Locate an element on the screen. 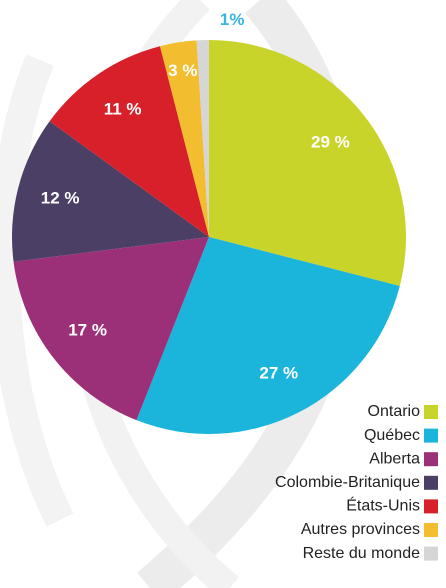 This screenshot has height=588, width=446. legend-label: Alberta is located at coordinates (394, 458).